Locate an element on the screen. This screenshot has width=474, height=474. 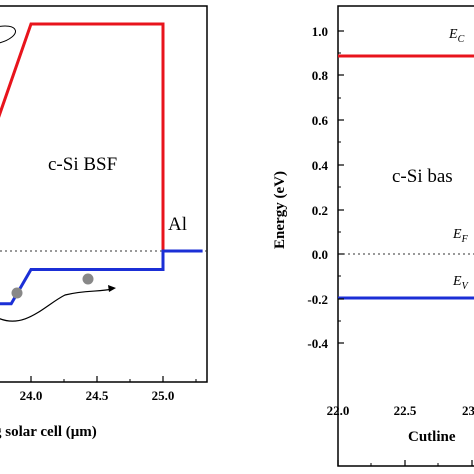
right-region-label: c-Si bas is located at coordinates (422, 176).